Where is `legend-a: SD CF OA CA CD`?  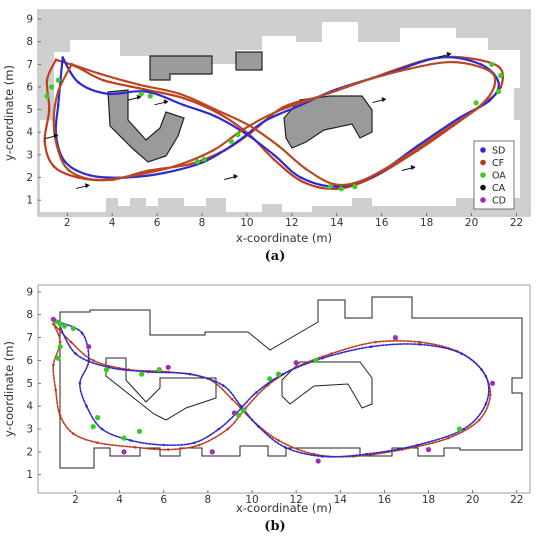 legend-a: SD CF OA CA CD is located at coordinates (494, 175).